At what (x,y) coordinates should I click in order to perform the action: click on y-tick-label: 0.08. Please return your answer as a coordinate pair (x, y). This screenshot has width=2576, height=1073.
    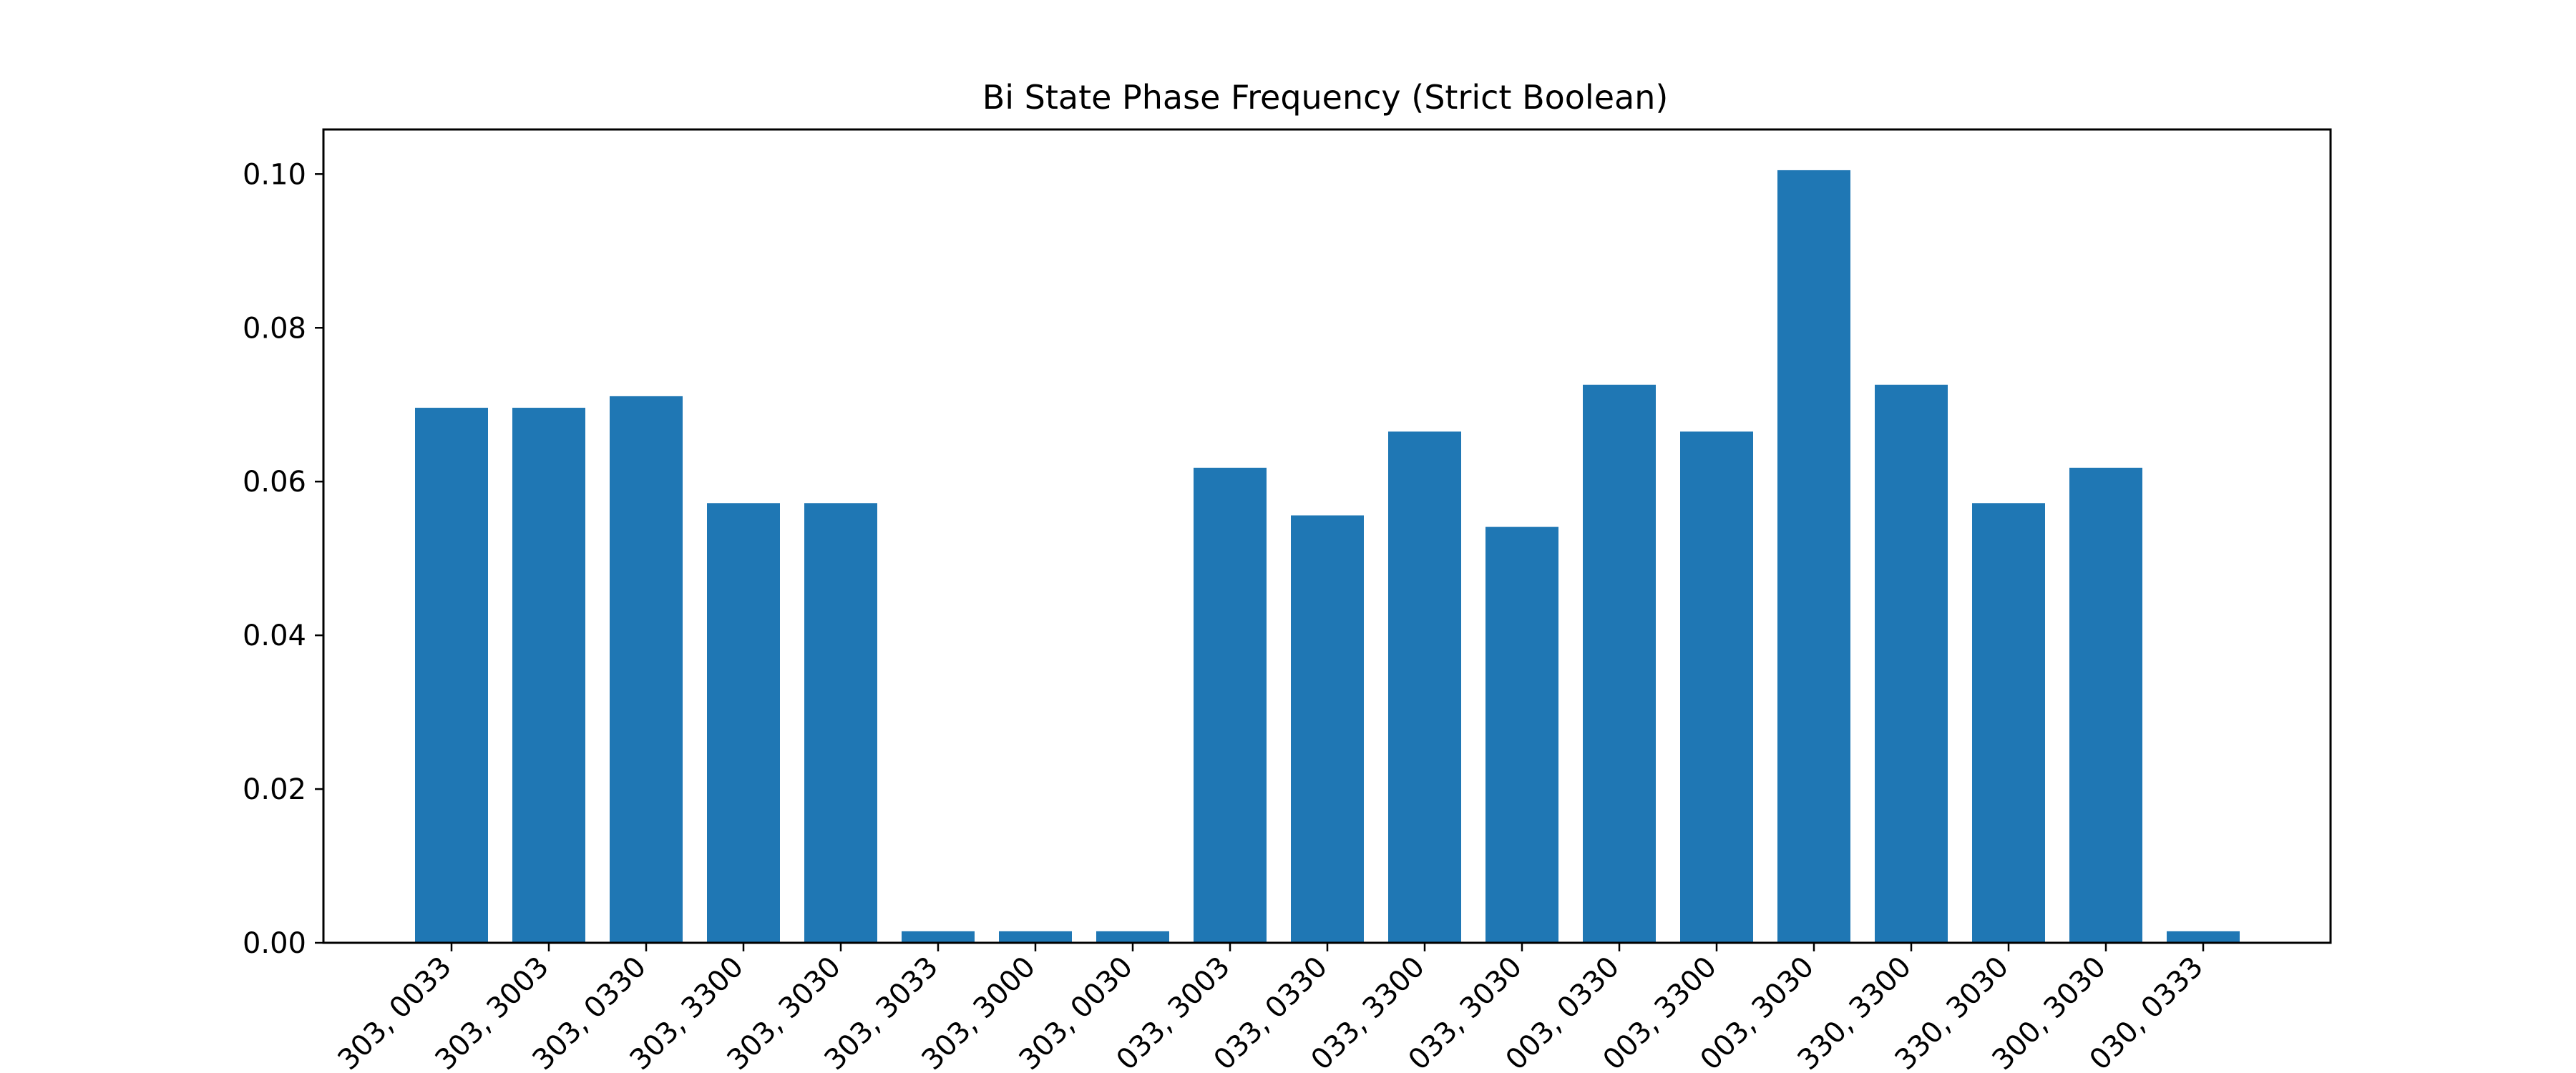
    Looking at the image, I should click on (274, 328).